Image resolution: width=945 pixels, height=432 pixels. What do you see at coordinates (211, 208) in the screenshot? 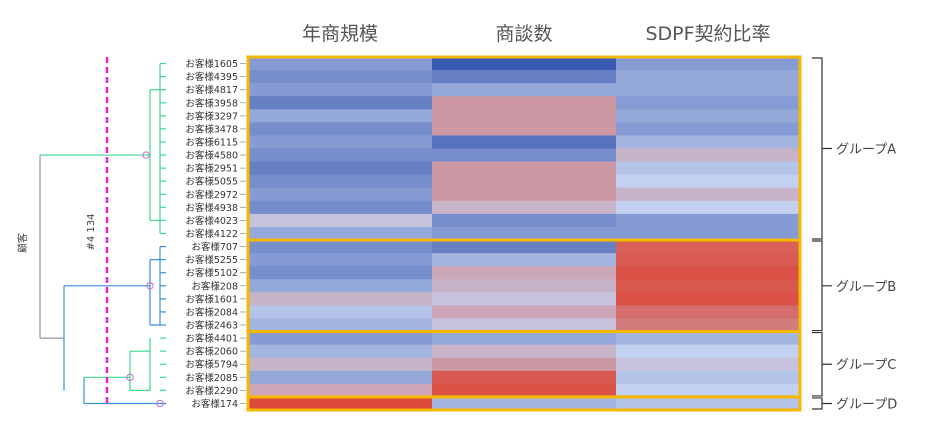
I see `row-label: お客様4938` at bounding box center [211, 208].